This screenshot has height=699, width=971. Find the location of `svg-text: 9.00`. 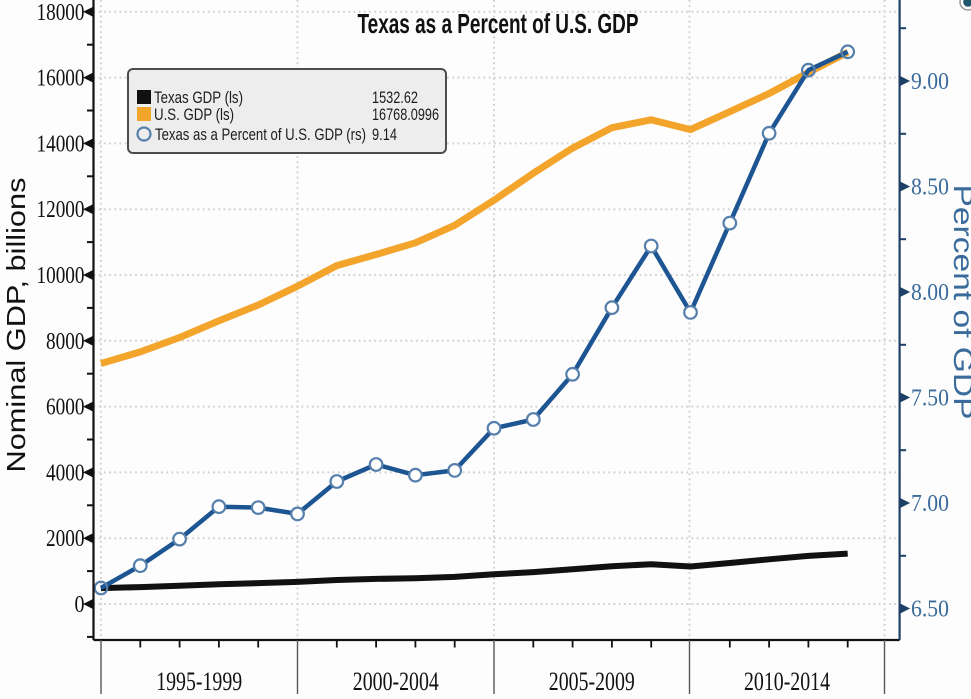

svg-text: 9.00 is located at coordinates (930, 82).